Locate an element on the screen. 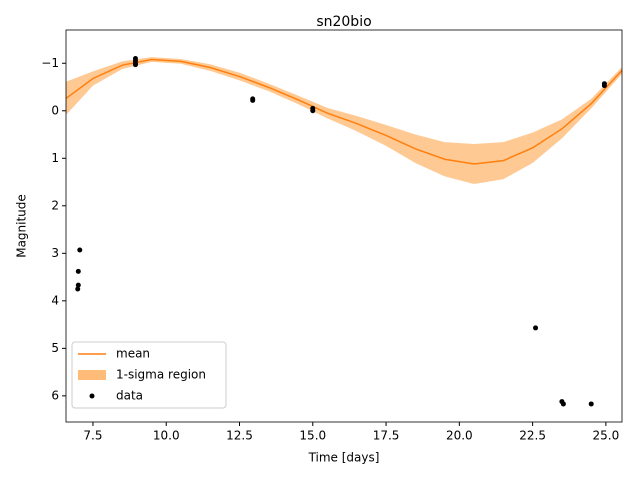 This screenshot has width=640, height=484. y-tick-label: 1 is located at coordinates (55, 158).